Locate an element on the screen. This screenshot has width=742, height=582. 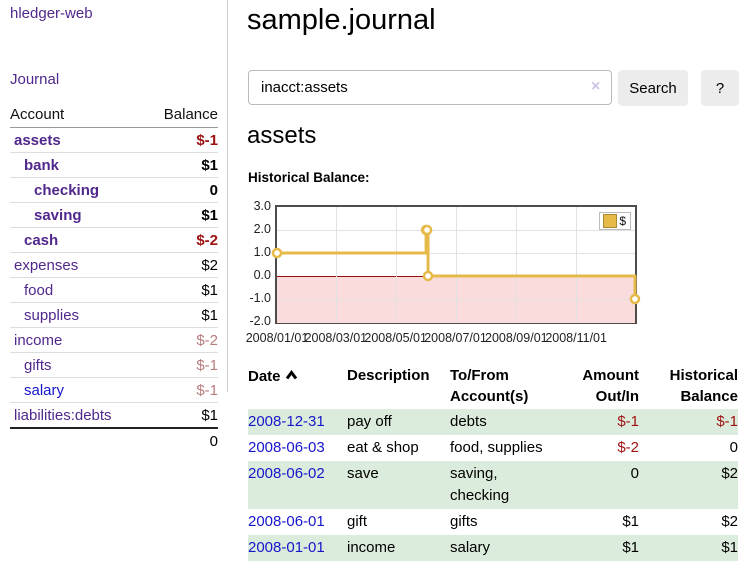
sidebar-account-link: bank is located at coordinates (42, 165).